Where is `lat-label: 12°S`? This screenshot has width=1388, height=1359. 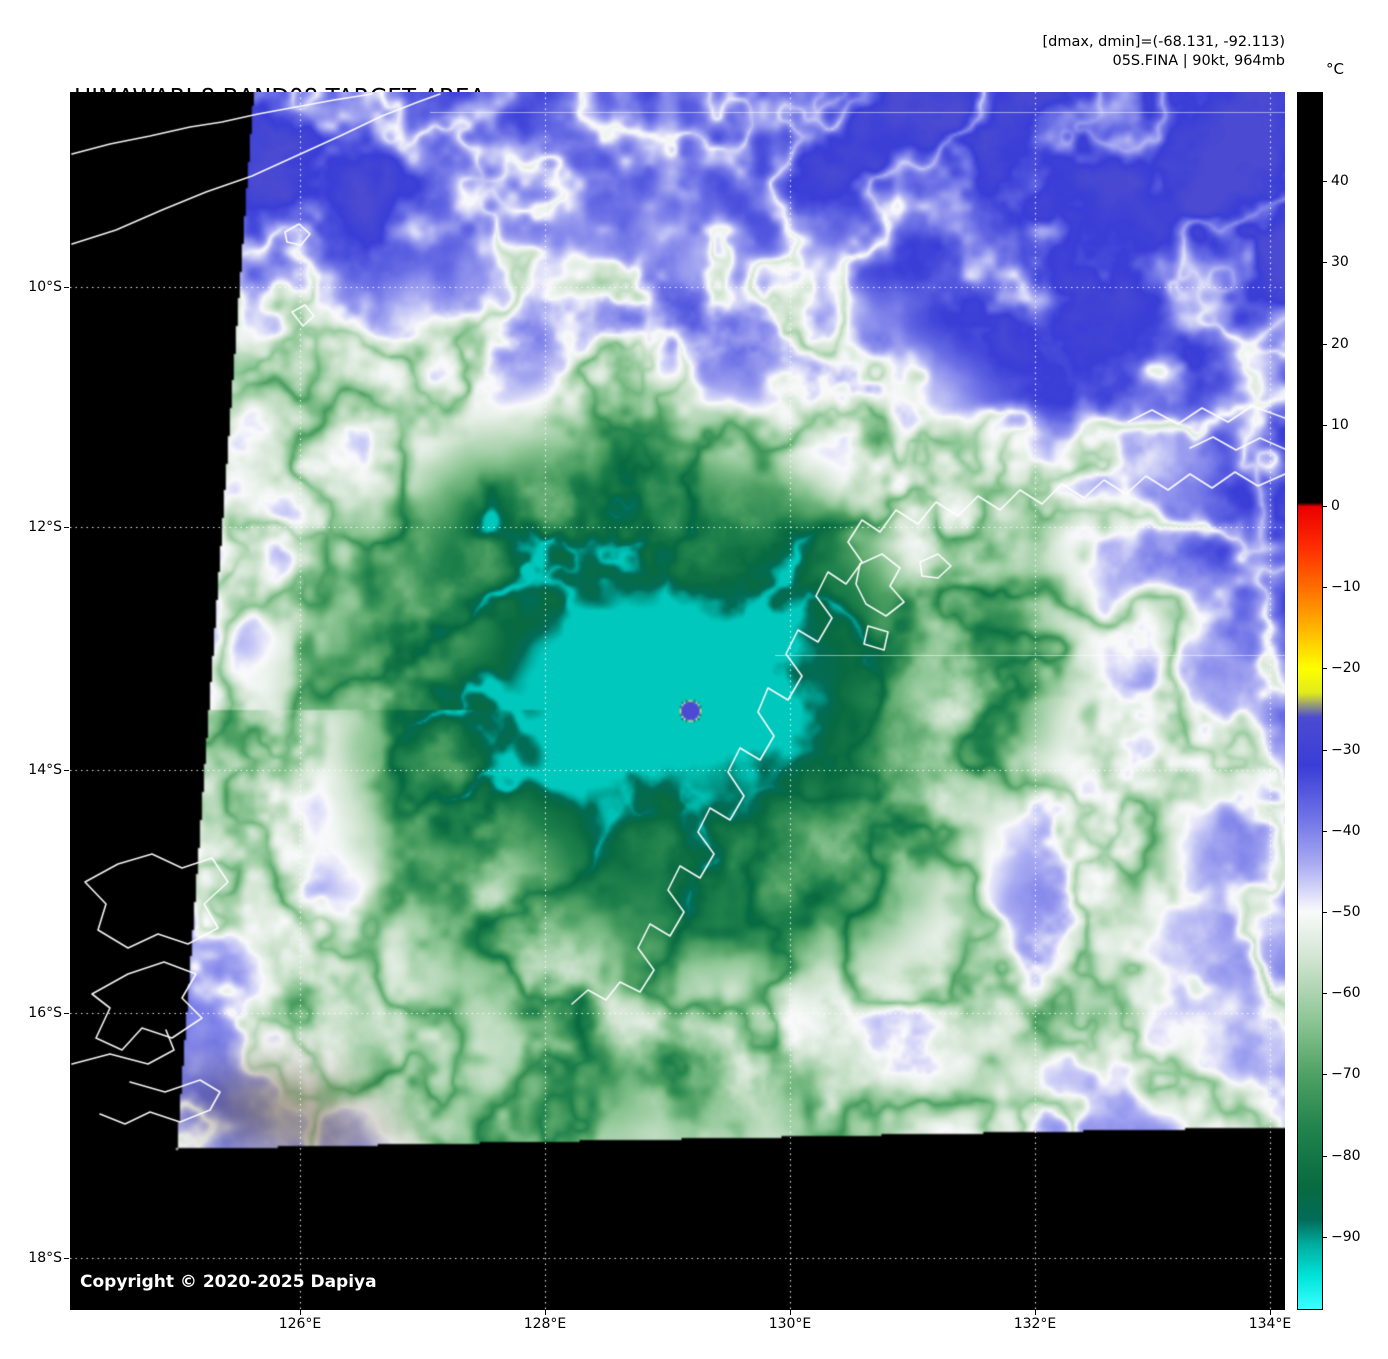 lat-label: 12°S is located at coordinates (45, 527).